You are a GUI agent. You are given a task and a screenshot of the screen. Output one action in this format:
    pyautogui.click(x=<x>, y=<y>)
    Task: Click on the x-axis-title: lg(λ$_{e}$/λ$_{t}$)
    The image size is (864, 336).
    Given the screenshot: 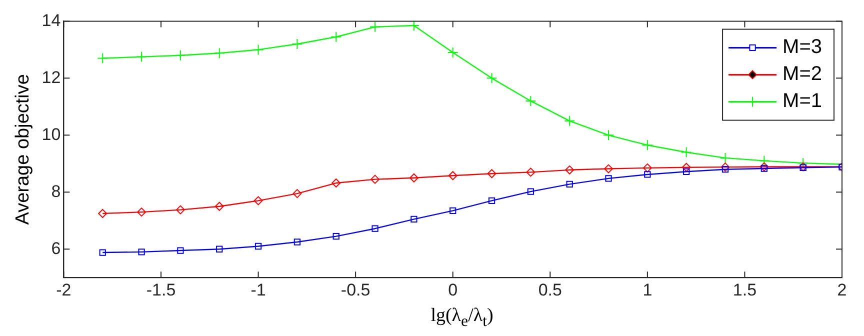 What is the action you would take?
    pyautogui.click(x=462, y=318)
    